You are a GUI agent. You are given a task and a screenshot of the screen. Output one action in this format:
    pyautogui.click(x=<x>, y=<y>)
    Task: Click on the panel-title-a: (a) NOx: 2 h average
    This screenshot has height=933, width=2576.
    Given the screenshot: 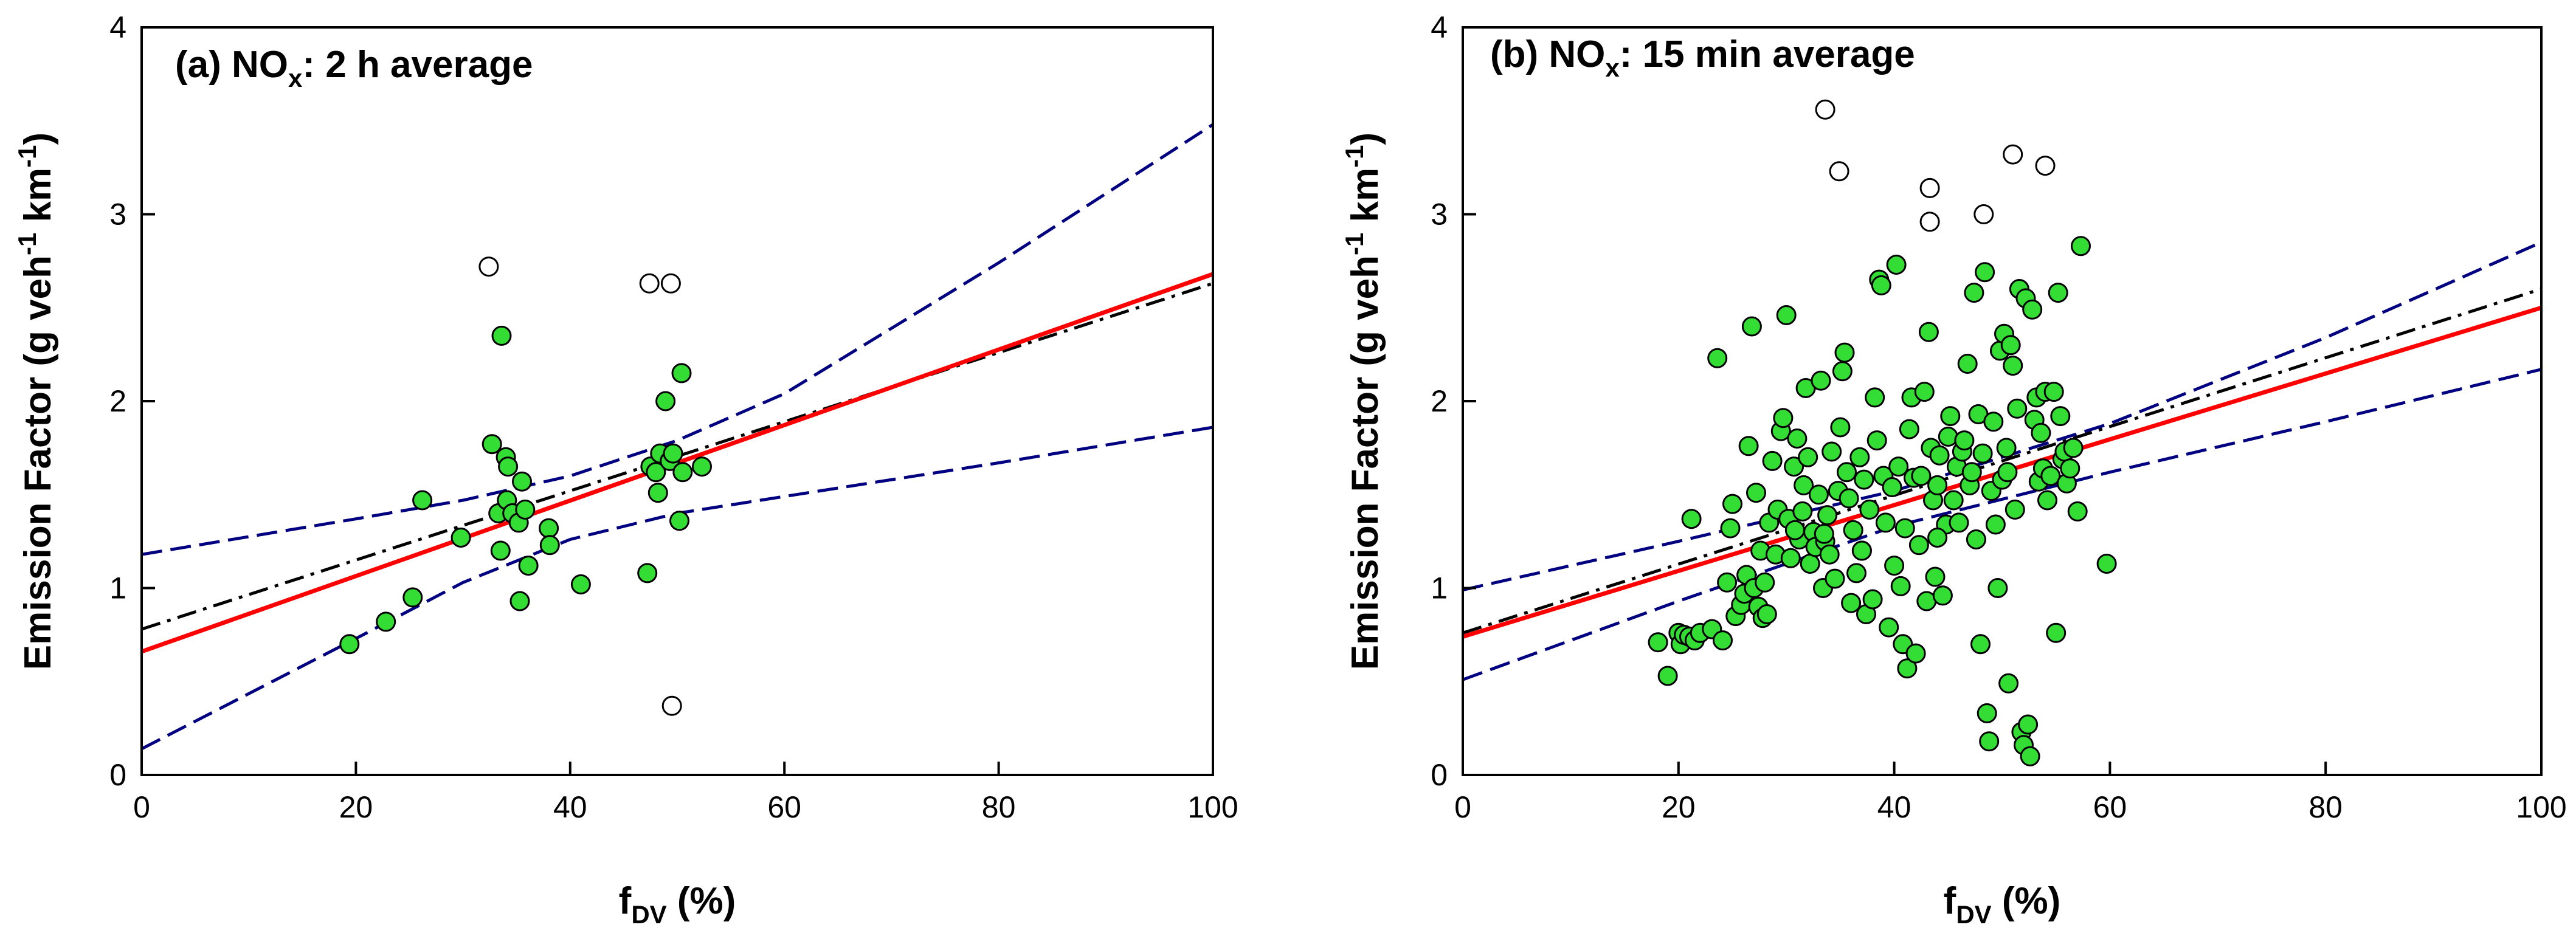 What is the action you would take?
    pyautogui.click(x=354, y=68)
    